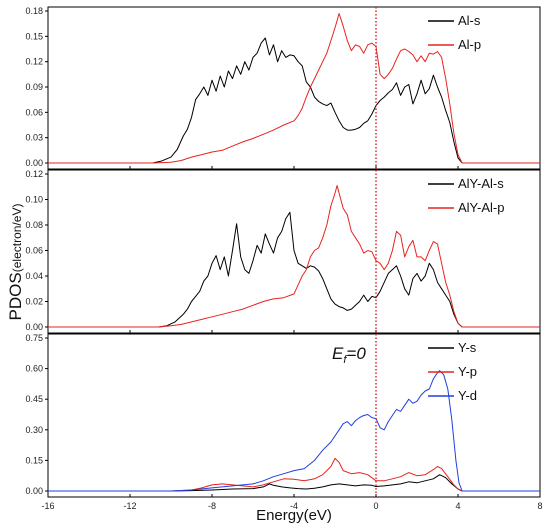  What do you see at coordinates (375, 506) in the screenshot?
I see `x-tick-label: 0` at bounding box center [375, 506].